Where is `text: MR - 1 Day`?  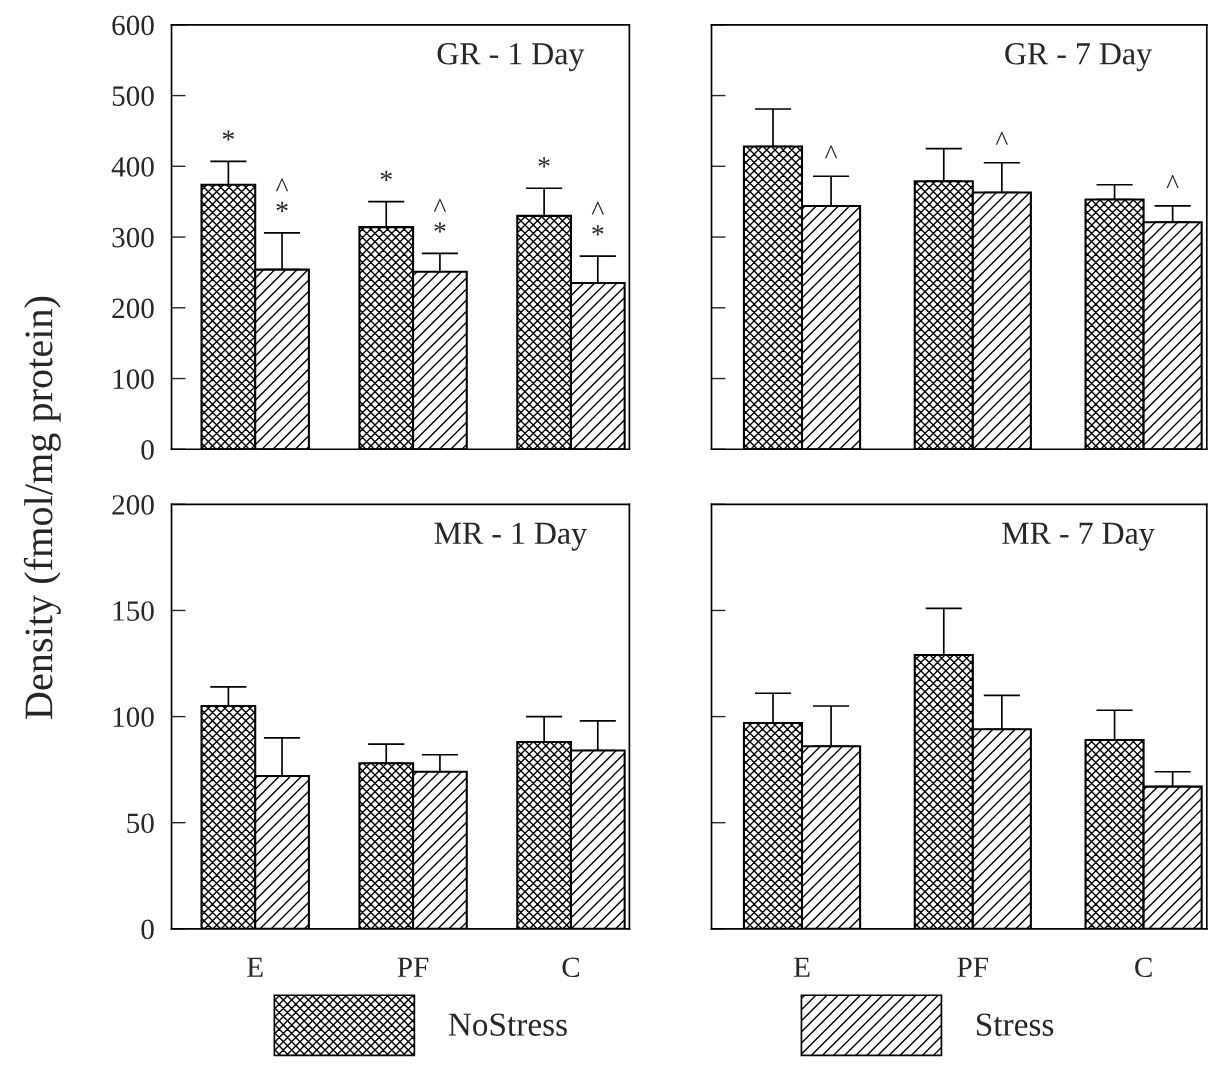
text: MR - 1 Day is located at coordinates (510, 536).